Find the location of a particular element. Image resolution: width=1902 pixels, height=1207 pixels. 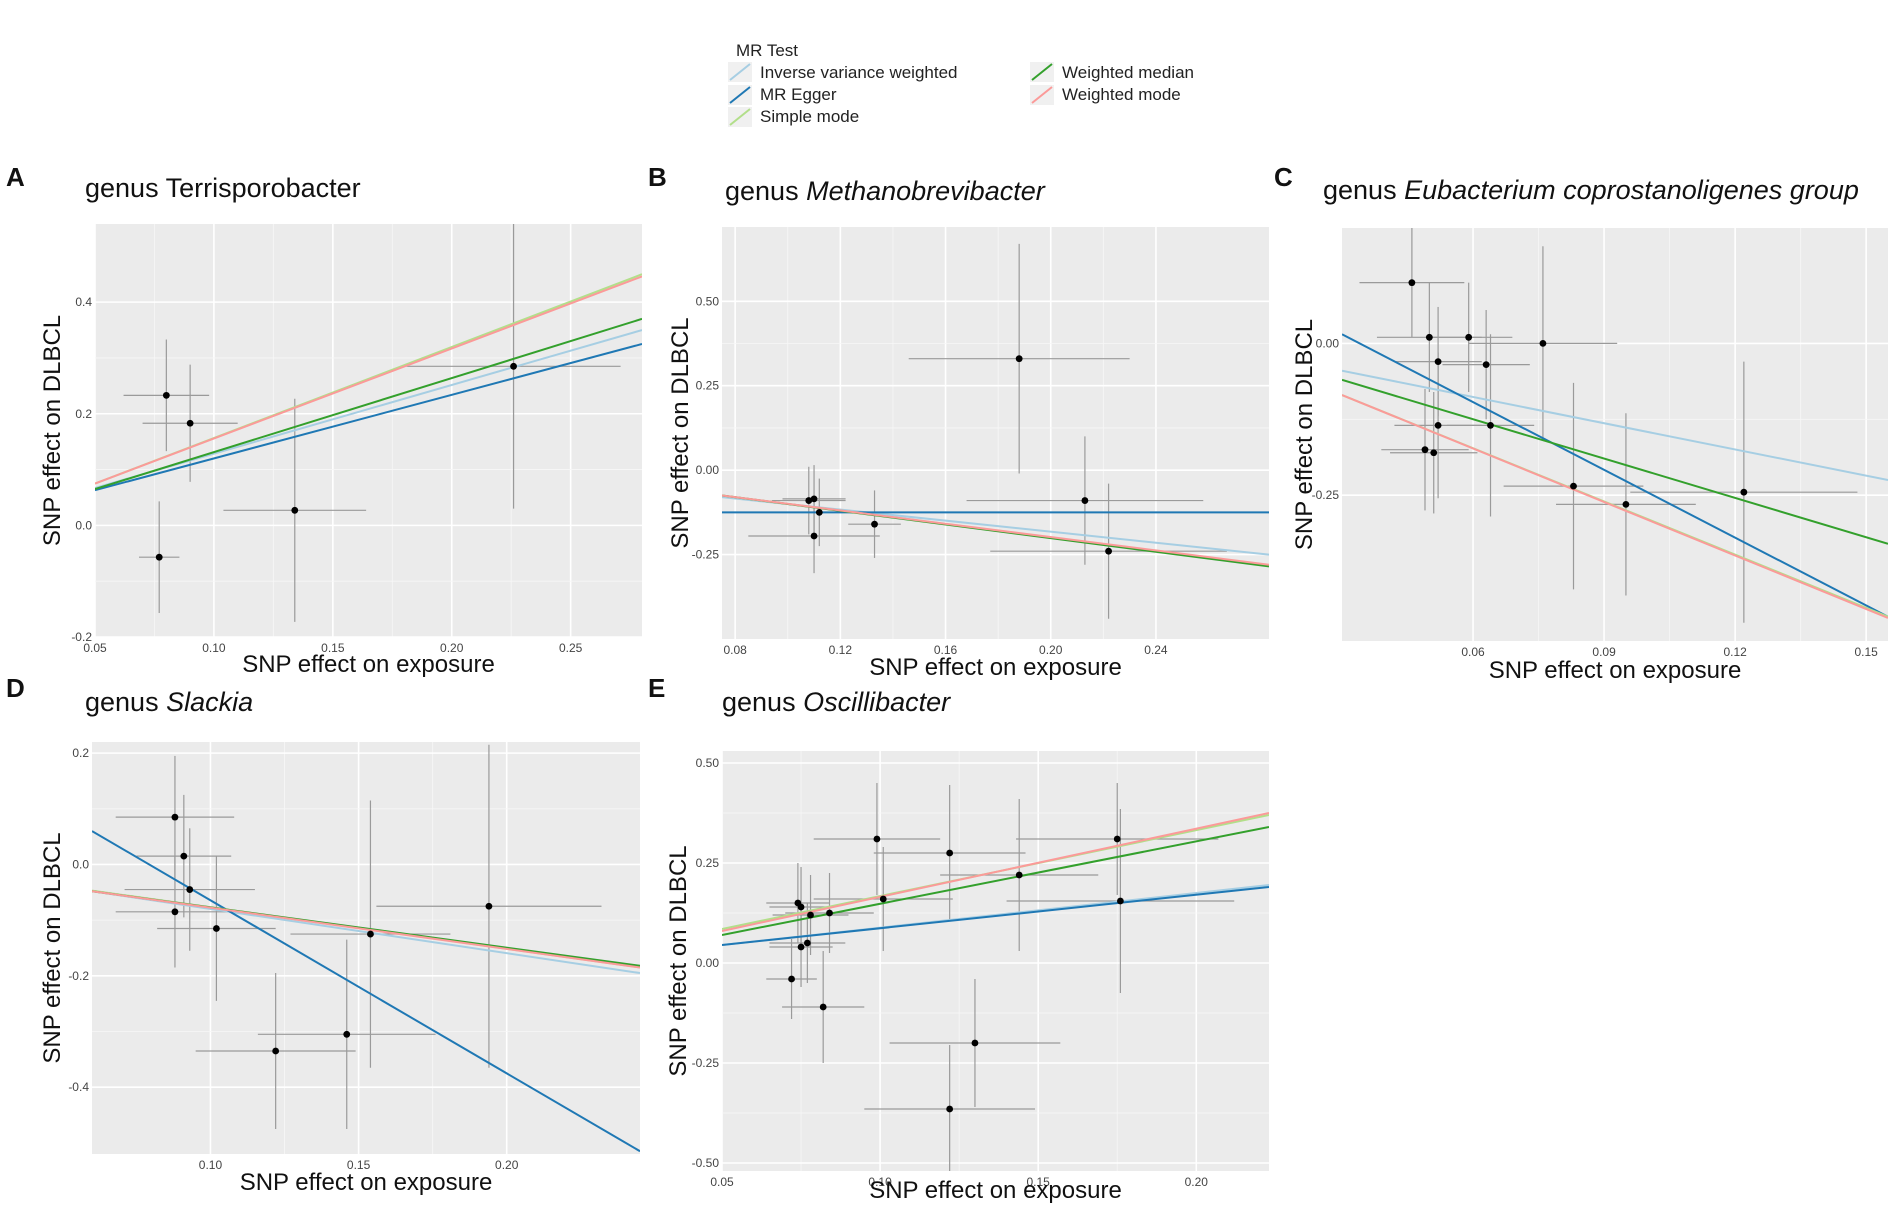

panel-letter: D is located at coordinates (15, 688).